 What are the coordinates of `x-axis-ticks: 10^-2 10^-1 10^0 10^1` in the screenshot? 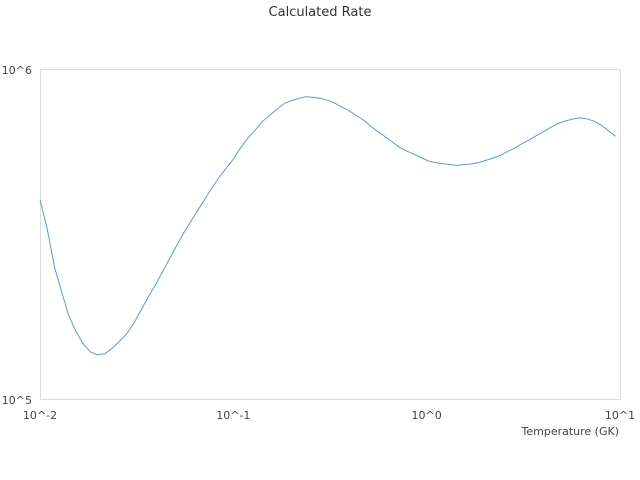 It's located at (329, 415).